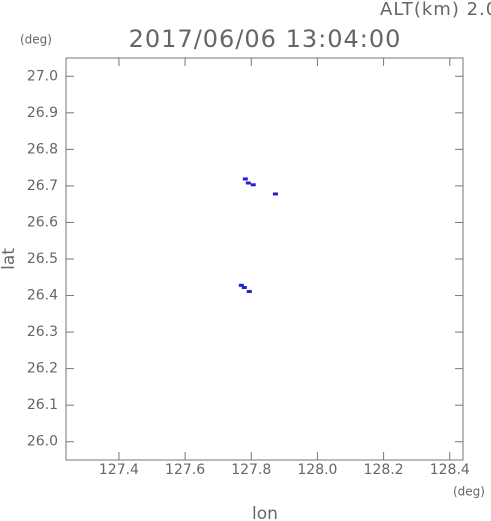 Image resolution: width=491 pixels, height=521 pixels. Describe the element at coordinates (42, 296) in the screenshot. I see `y-tick-label: 26.4` at that location.